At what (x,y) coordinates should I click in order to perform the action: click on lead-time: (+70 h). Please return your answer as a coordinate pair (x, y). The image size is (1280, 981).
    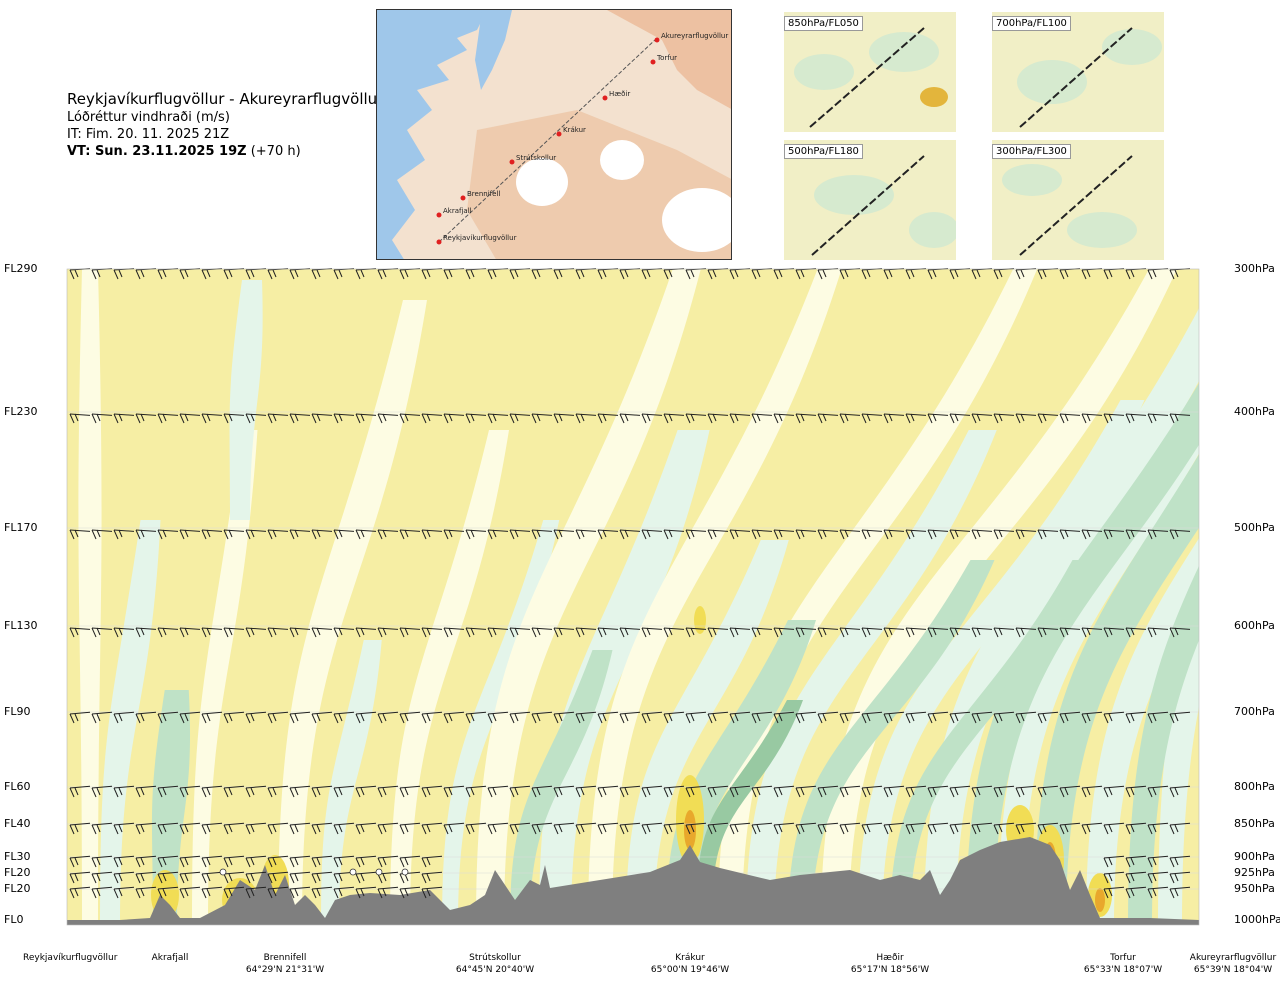
    Looking at the image, I should click on (275, 151).